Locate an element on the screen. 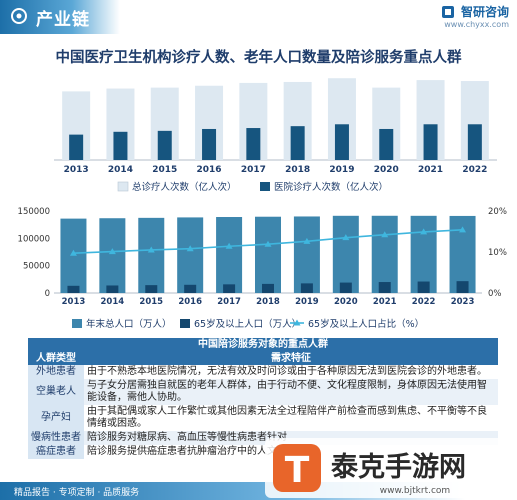  watermark-name: 泰克手游网 is located at coordinates (398, 467).